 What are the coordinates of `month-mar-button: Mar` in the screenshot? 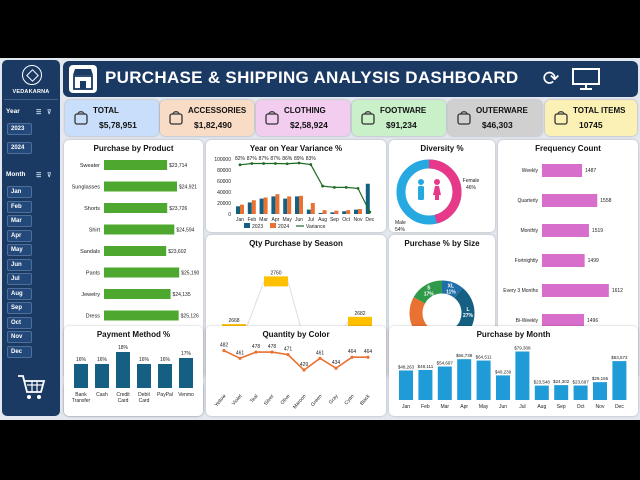 It's located at (19, 221).